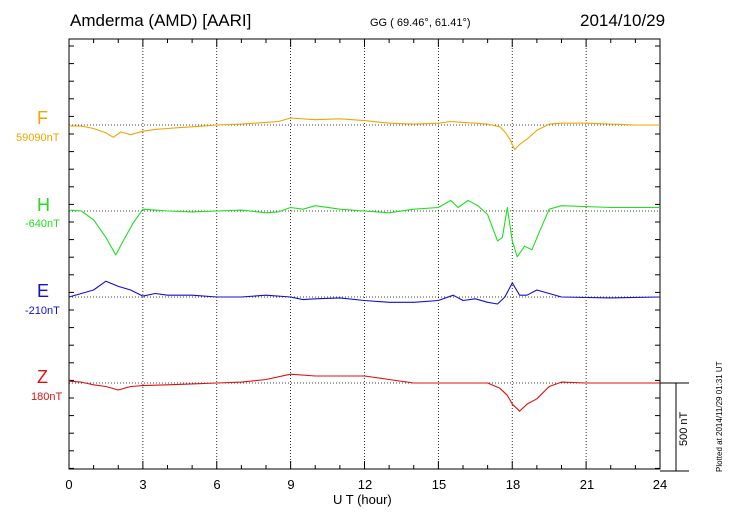 Image resolution: width=730 pixels, height=520 pixels. I want to click on station-title: Amderma (AMD) [AARI], so click(161, 20).